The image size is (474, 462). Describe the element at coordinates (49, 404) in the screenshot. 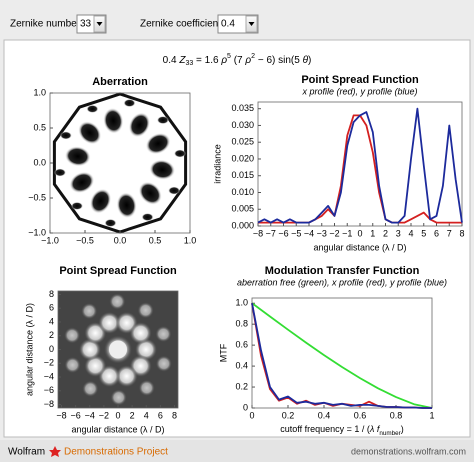

I see `y-tick-label: −8` at that location.